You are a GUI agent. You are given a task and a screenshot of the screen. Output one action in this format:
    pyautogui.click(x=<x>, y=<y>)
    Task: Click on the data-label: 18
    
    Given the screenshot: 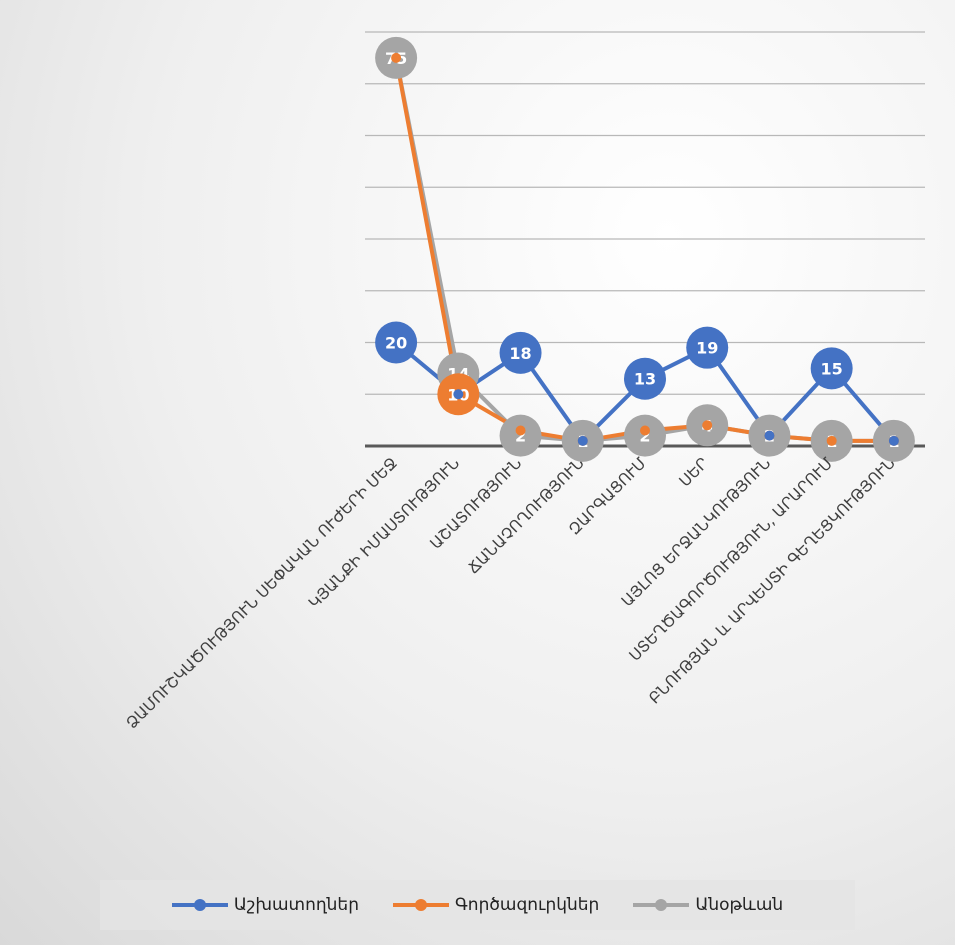 What is the action you would take?
    pyautogui.click(x=520, y=353)
    